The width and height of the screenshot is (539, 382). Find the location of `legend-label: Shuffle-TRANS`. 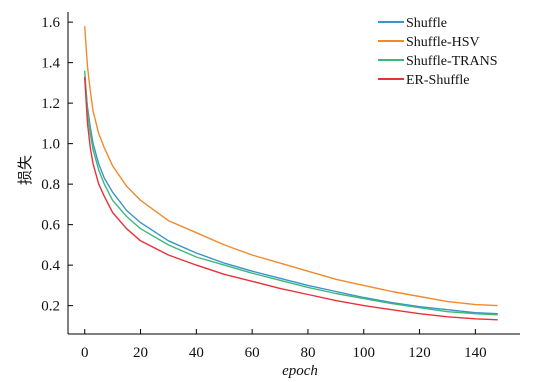

legend-label: Shuffle-TRANS is located at coordinates (452, 61).